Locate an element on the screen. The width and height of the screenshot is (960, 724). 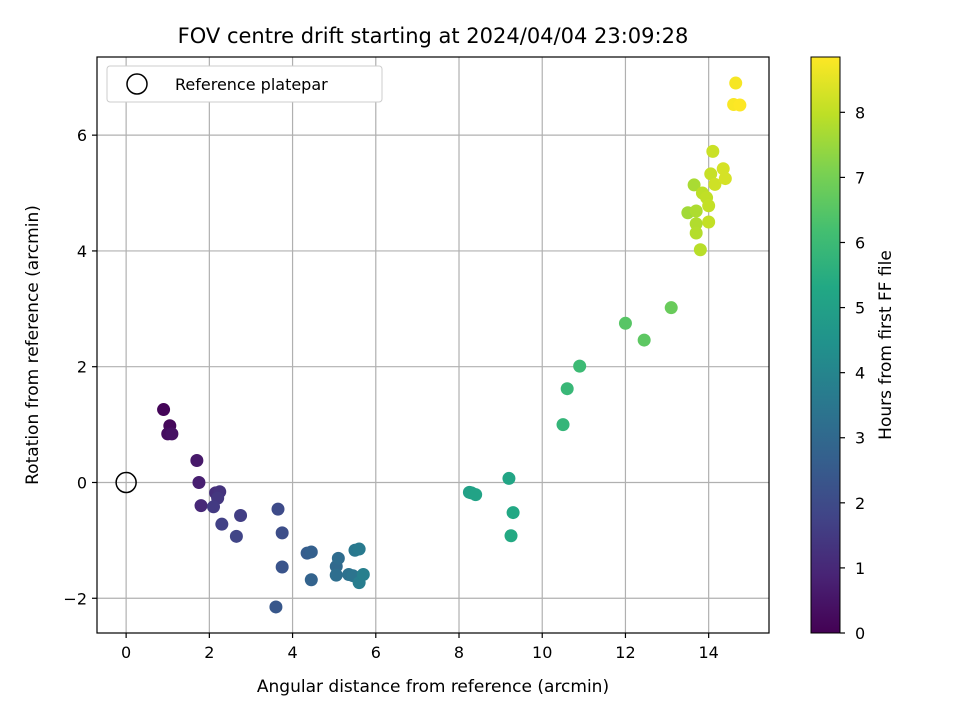
y-tick-label: −2 is located at coordinates (75, 598).